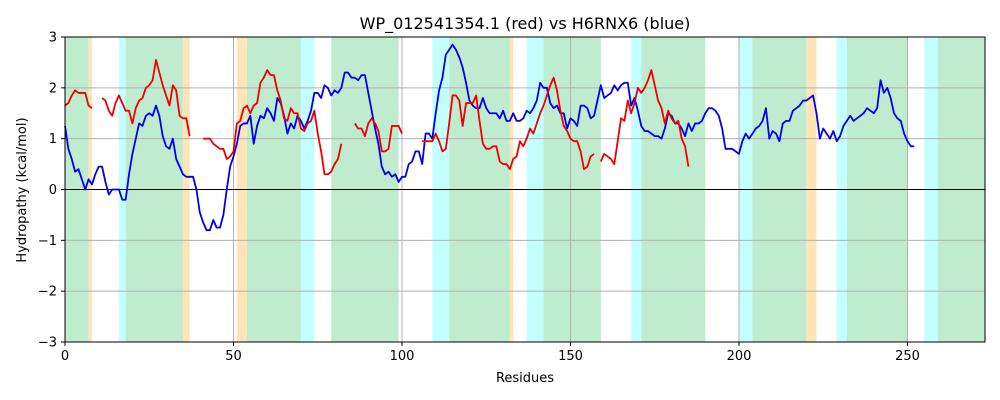 The height and width of the screenshot is (400, 1000). I want to click on x-axis-label: Residues, so click(525, 378).